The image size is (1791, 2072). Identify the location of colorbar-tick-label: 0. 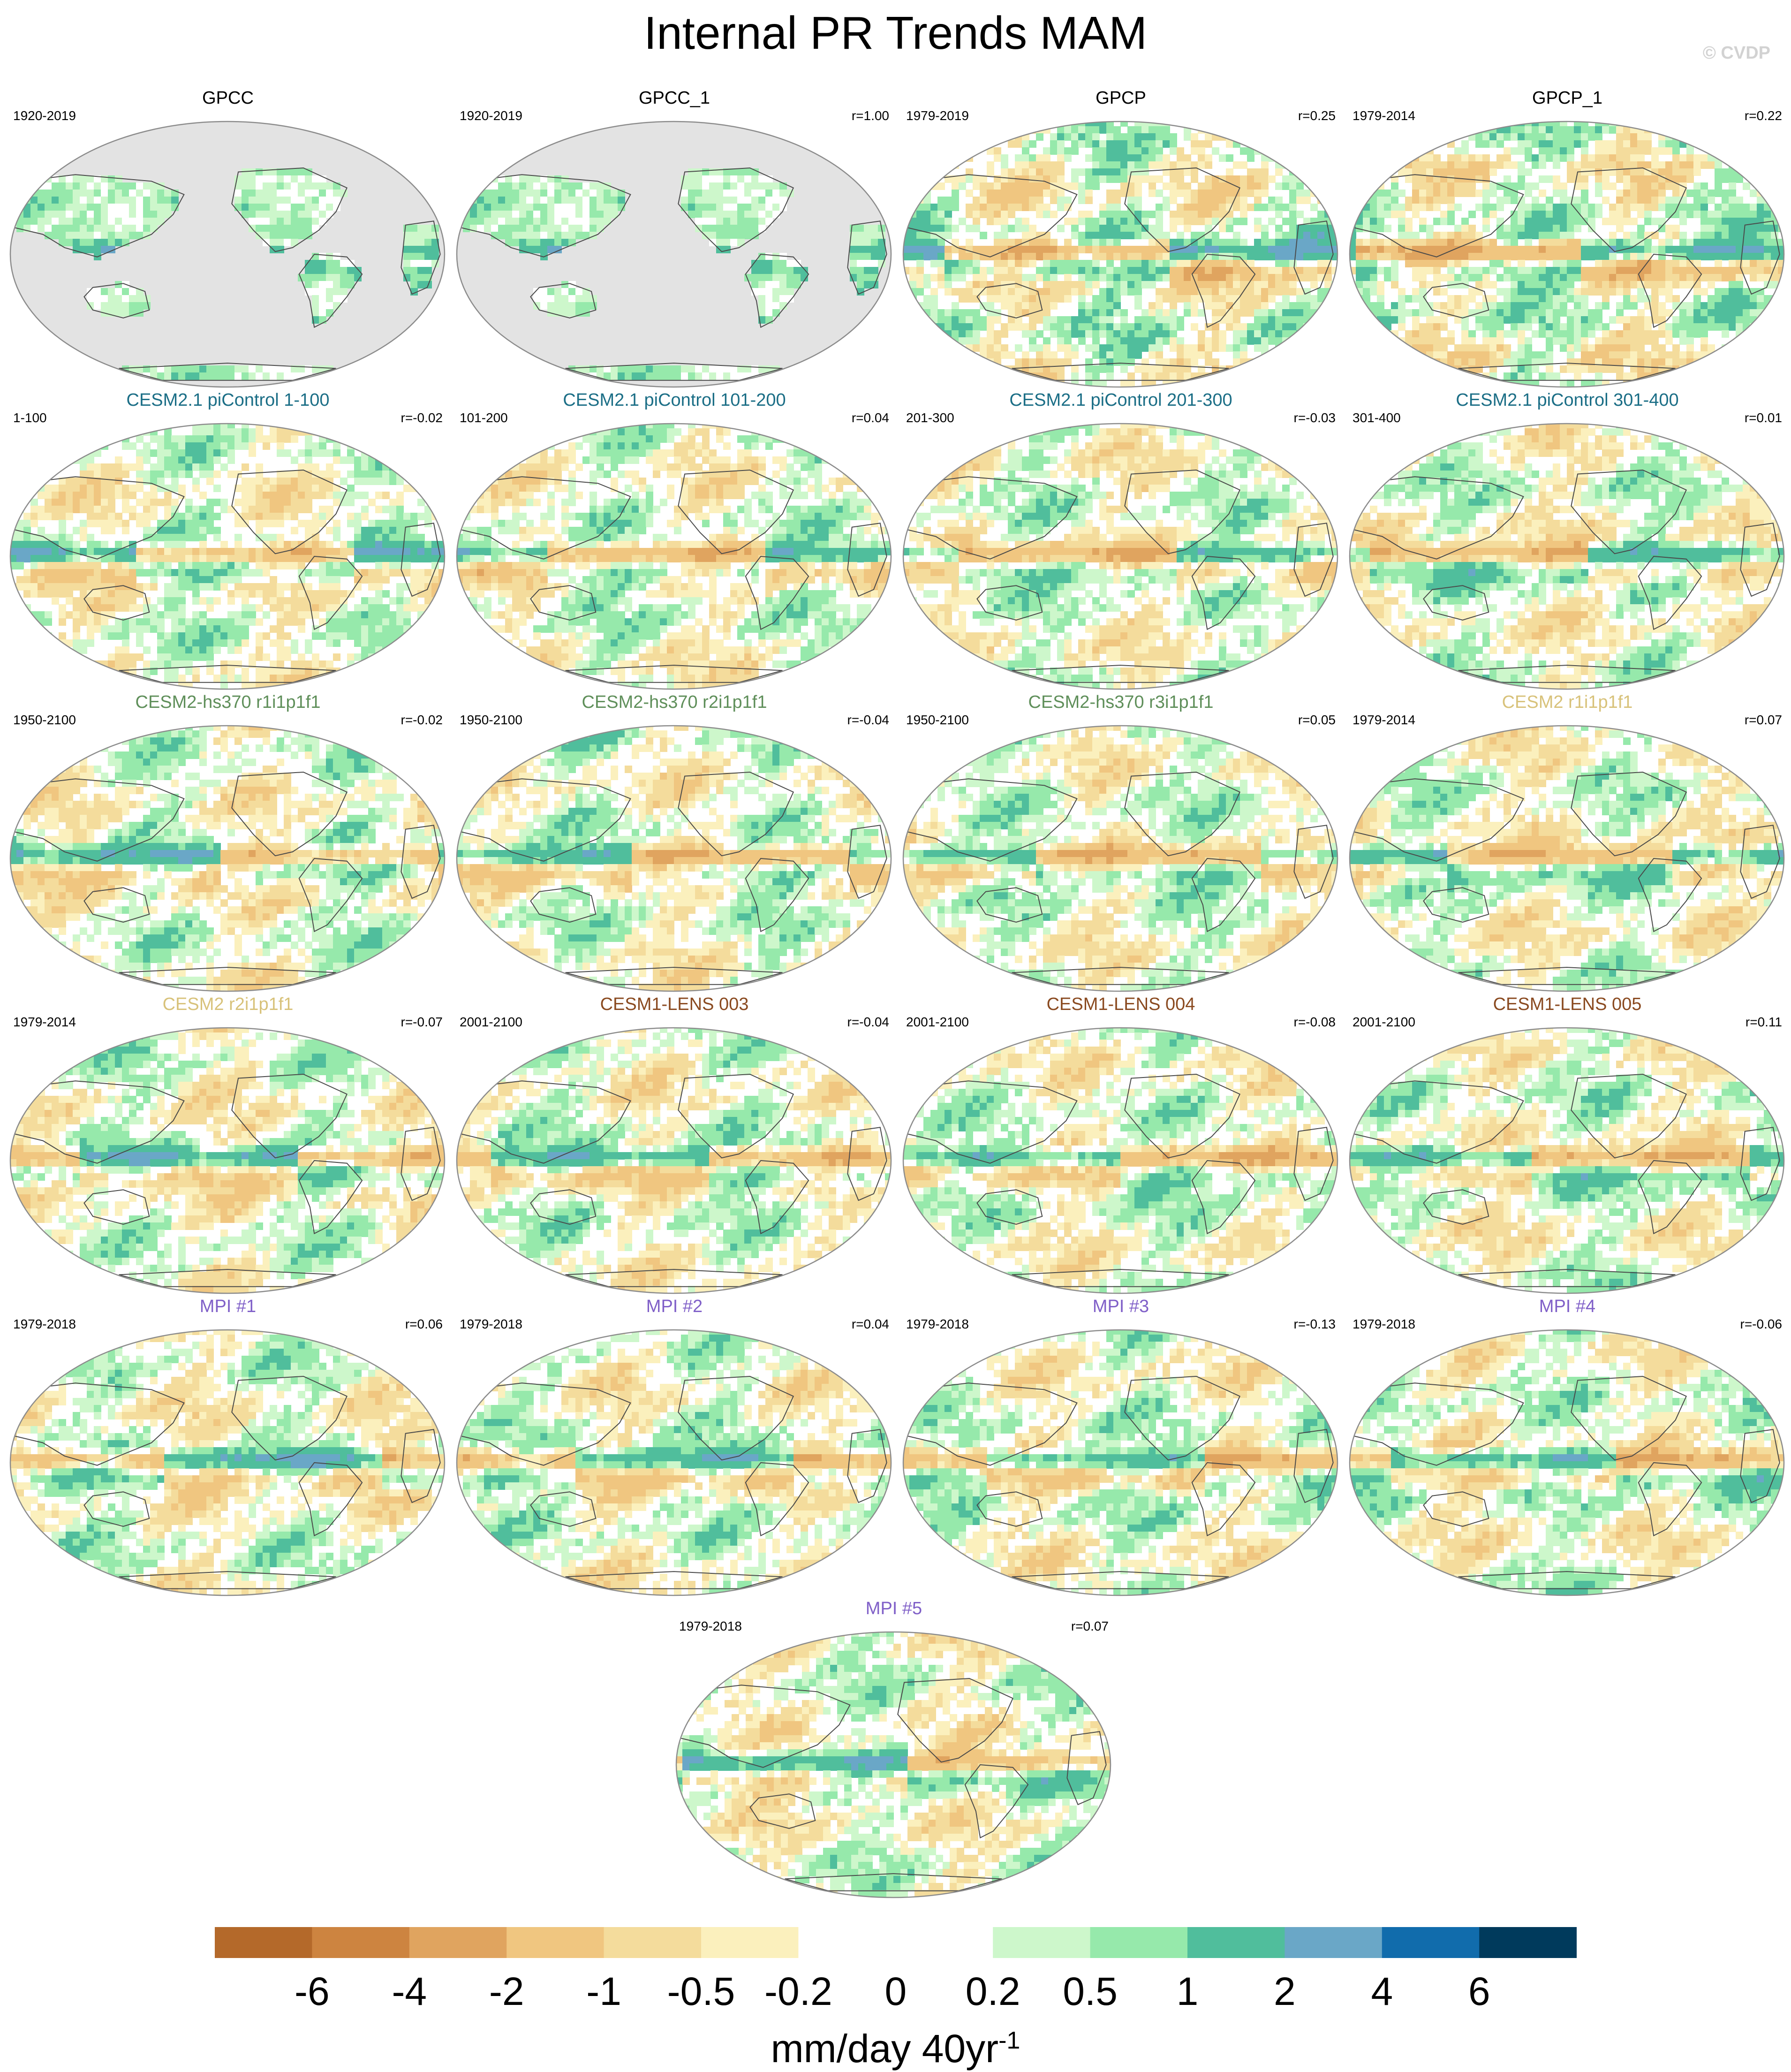
(896, 1991).